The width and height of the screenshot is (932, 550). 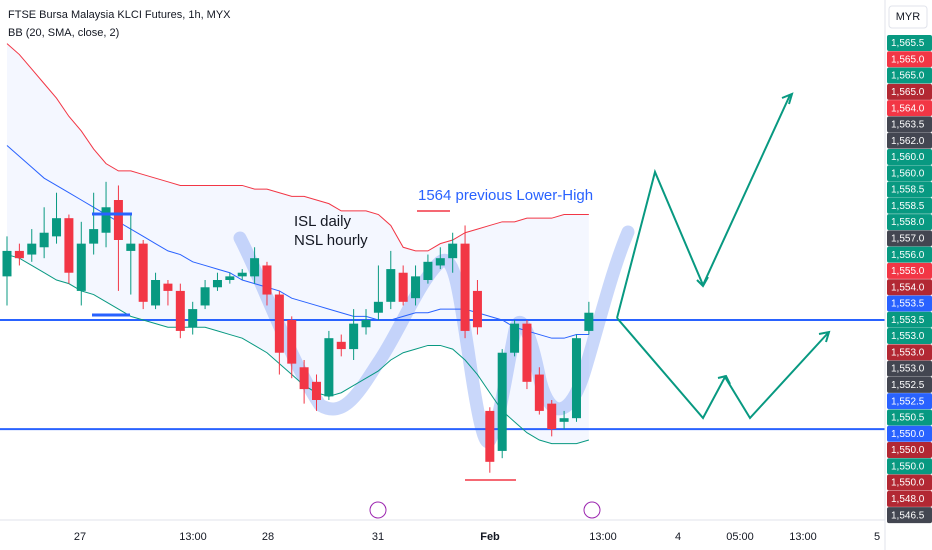 What do you see at coordinates (908, 239) in the screenshot?
I see `price-tag-label: 1,557.0` at bounding box center [908, 239].